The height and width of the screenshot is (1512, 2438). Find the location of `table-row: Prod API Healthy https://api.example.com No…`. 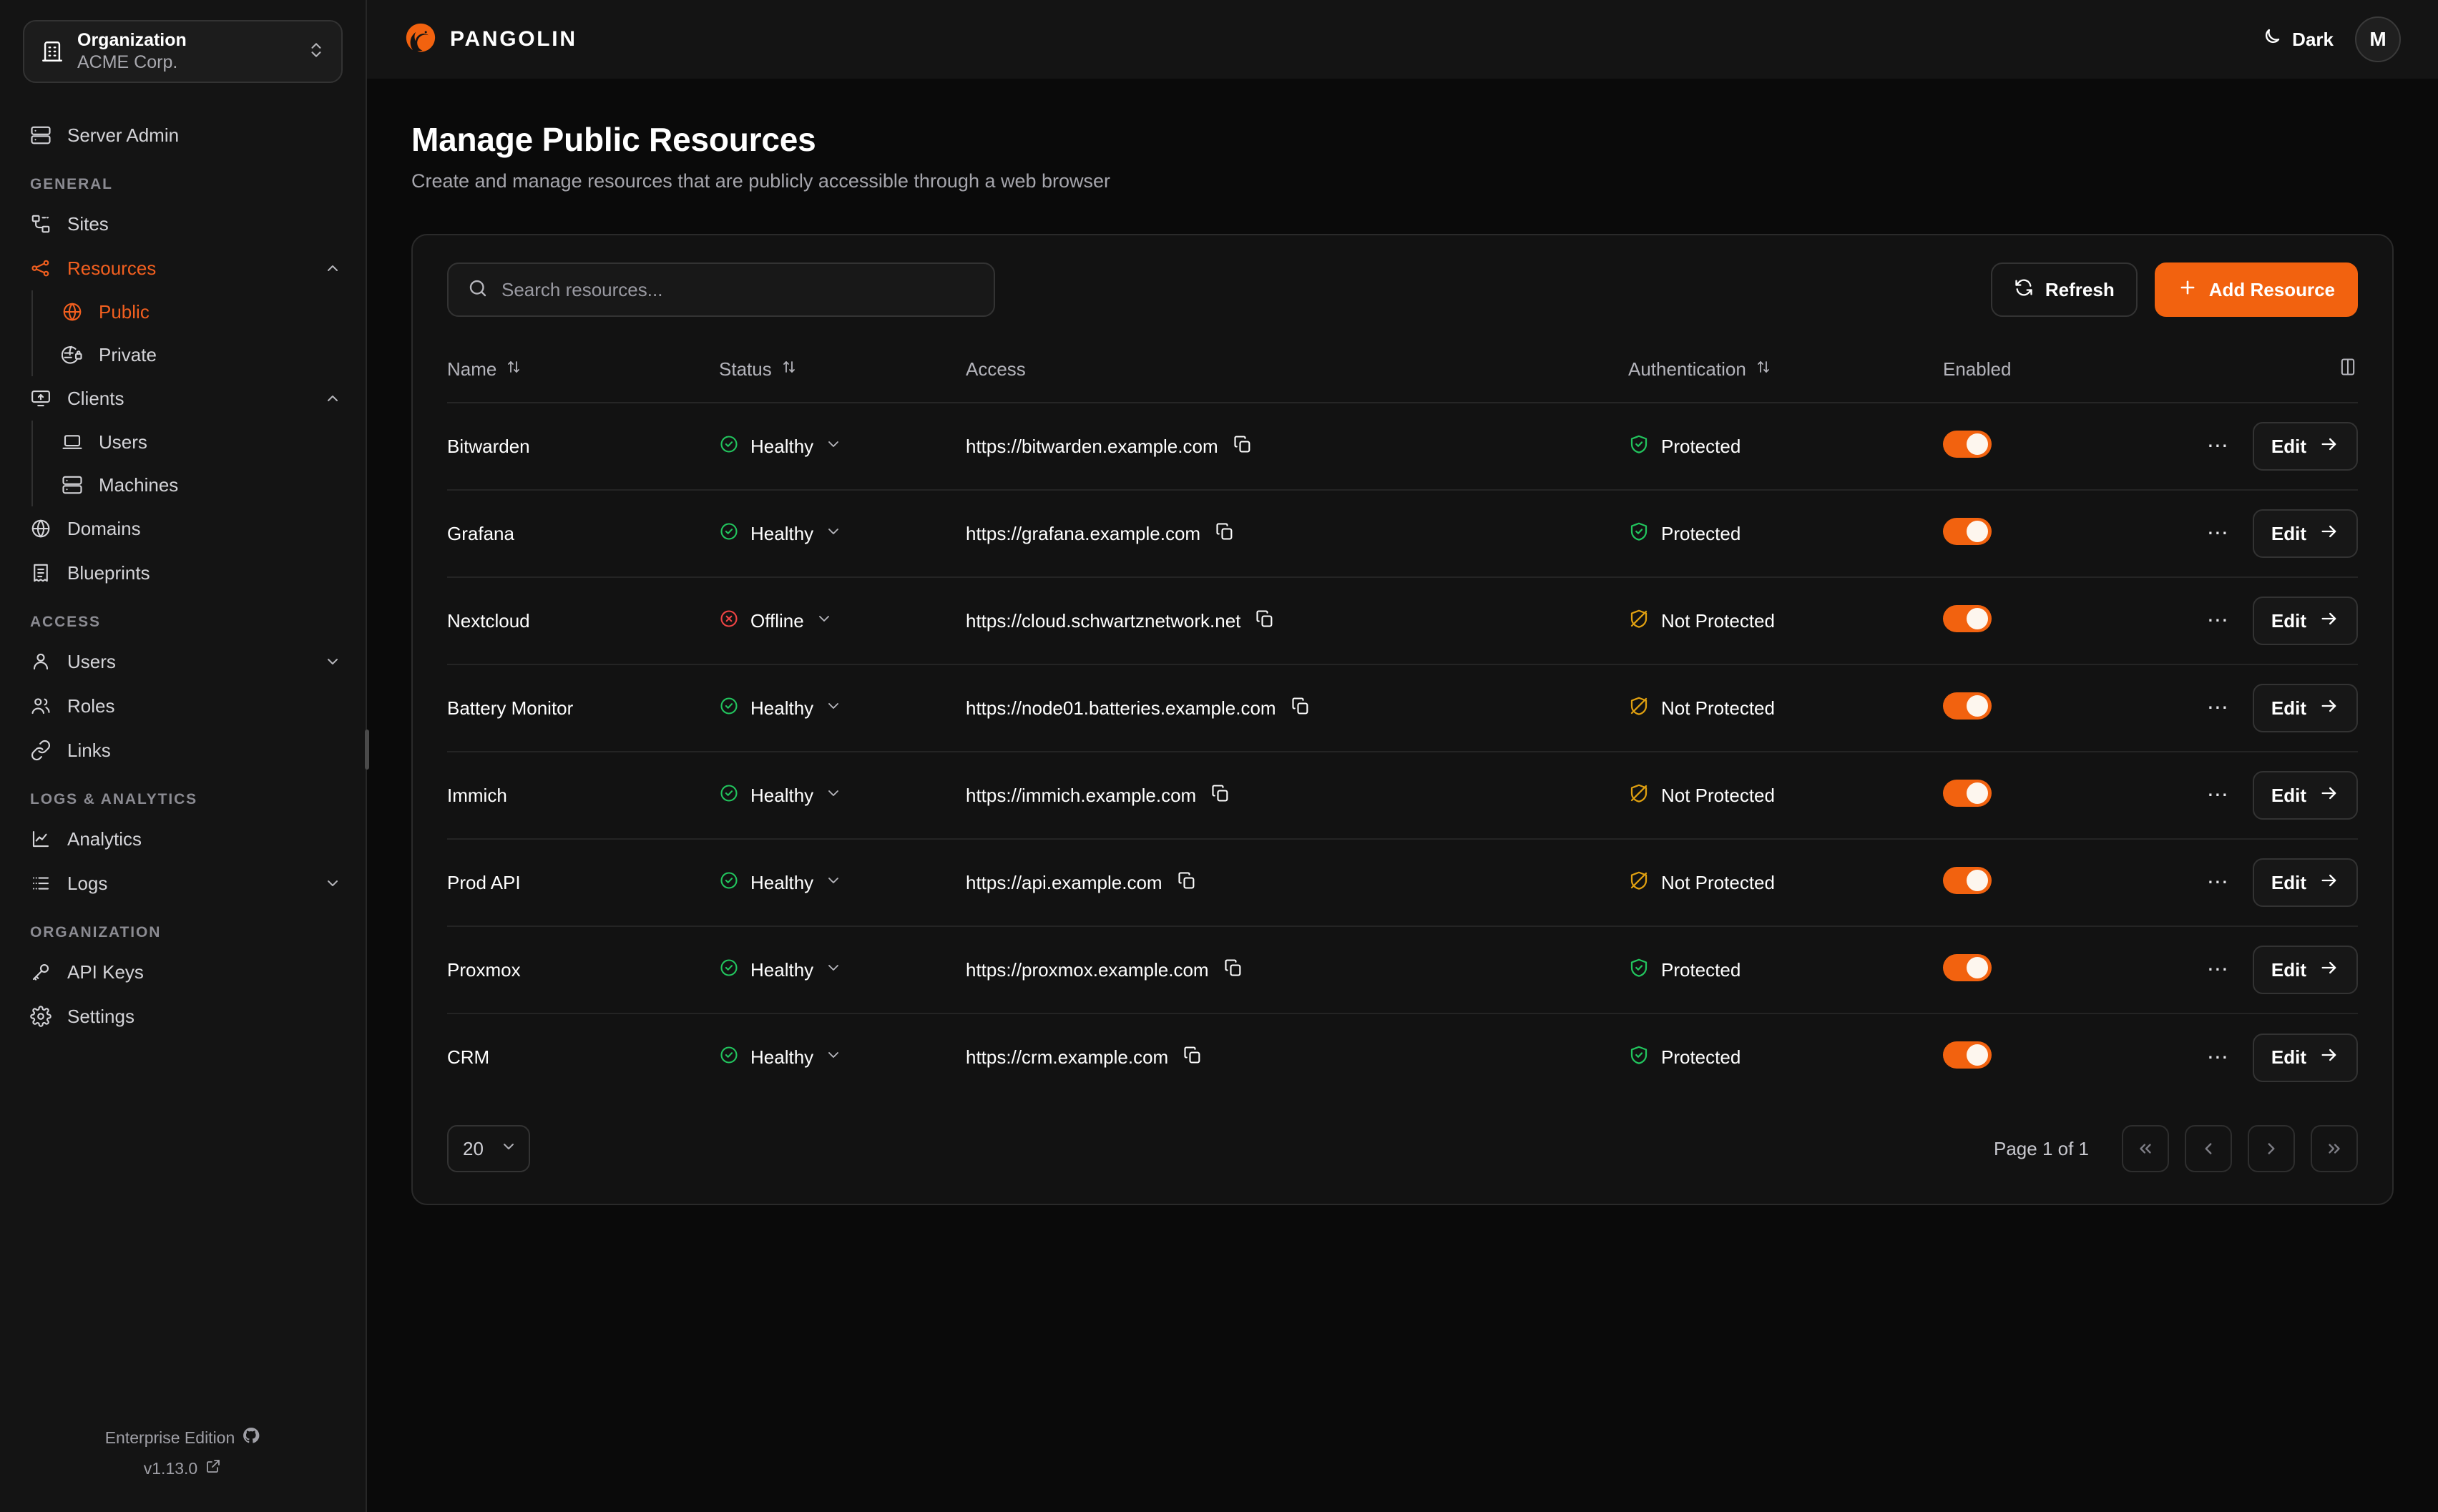

table-row: Prod API Healthy https://api.example.com No… is located at coordinates (1402, 883).